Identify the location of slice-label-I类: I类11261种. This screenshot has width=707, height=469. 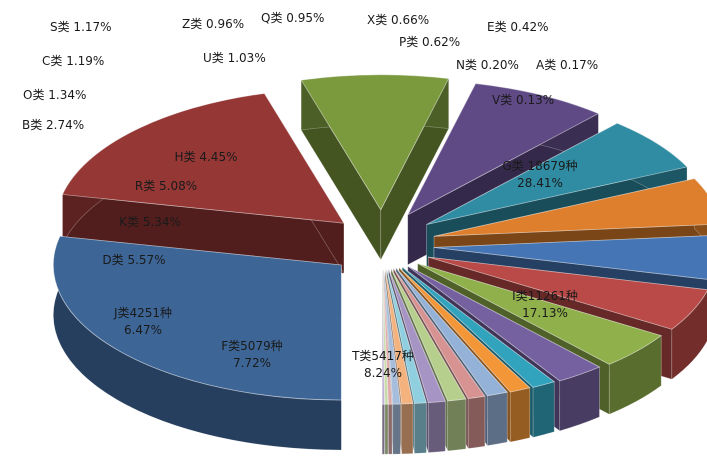
(545, 296).